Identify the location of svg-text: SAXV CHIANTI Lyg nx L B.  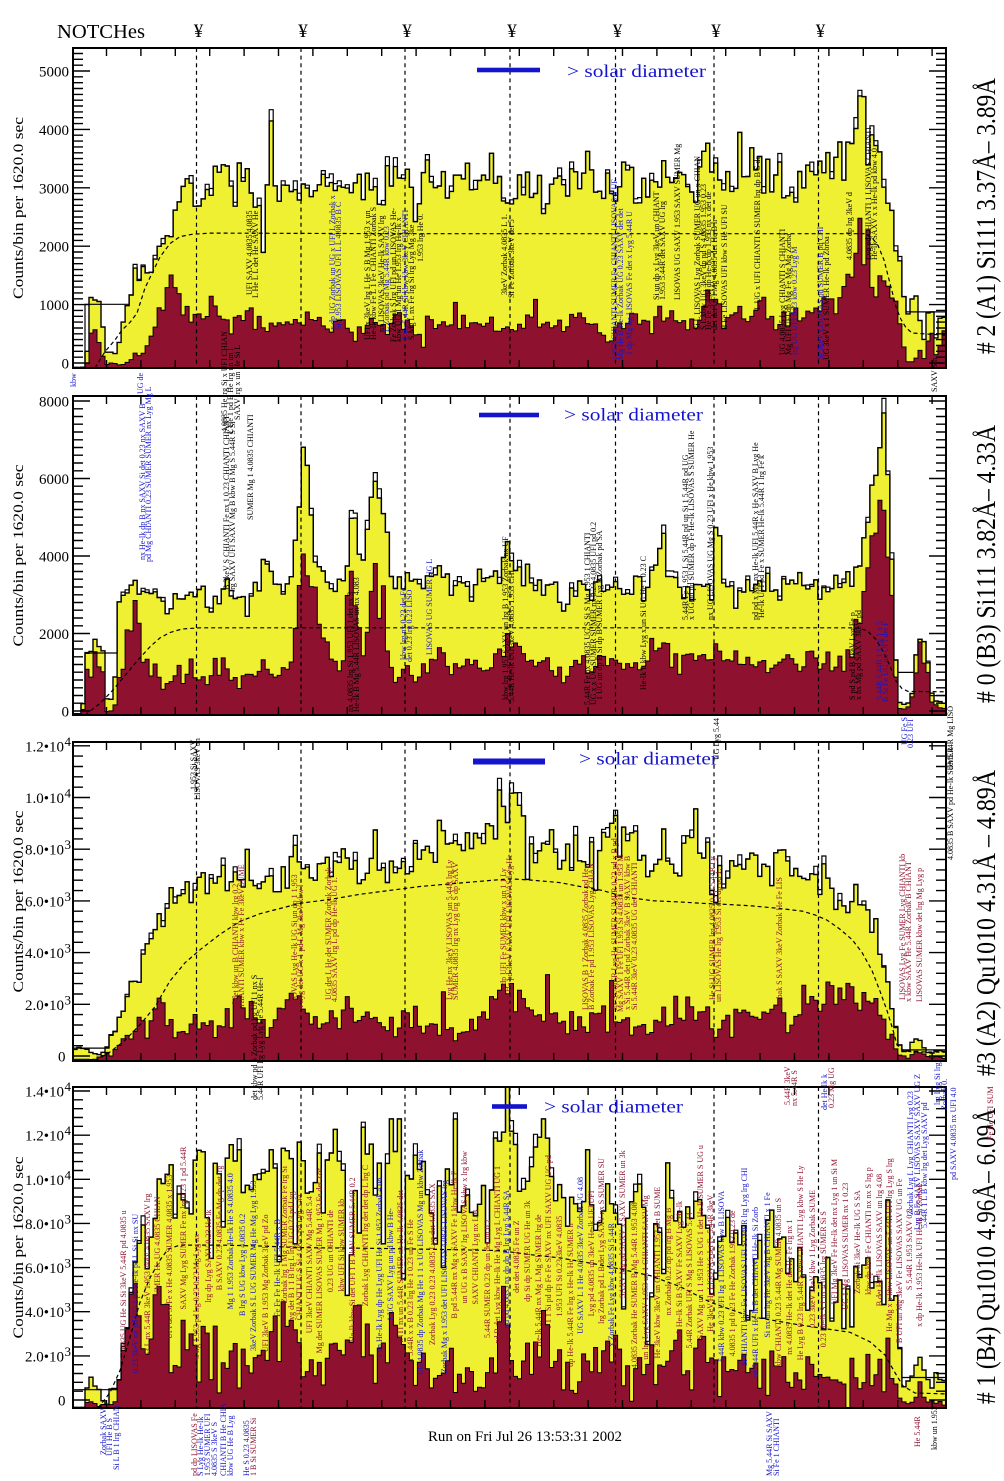
(475, 1257).